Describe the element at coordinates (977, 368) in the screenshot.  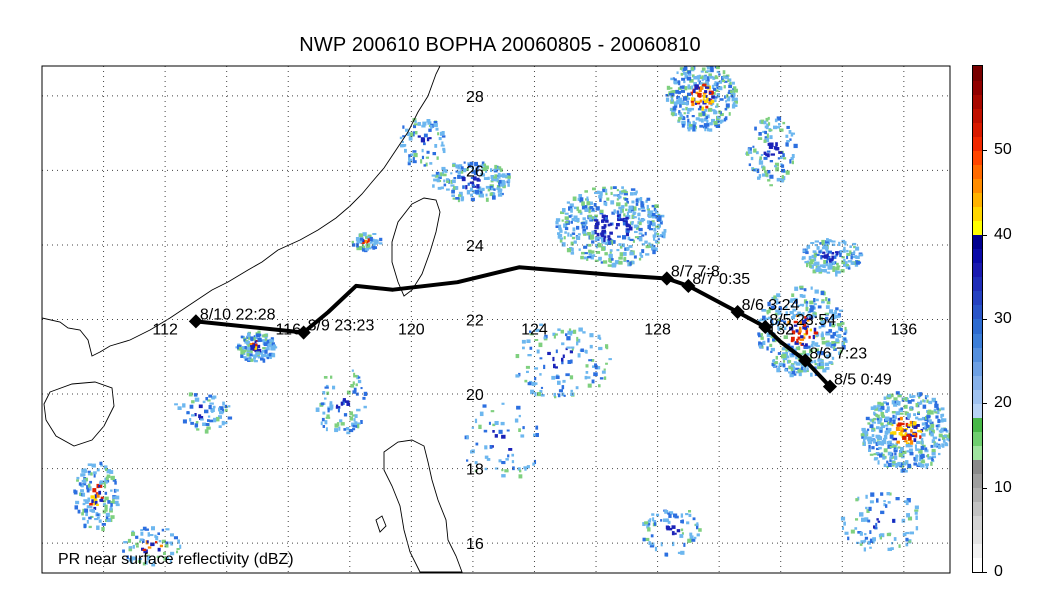
I see `colorbar-segment` at that location.